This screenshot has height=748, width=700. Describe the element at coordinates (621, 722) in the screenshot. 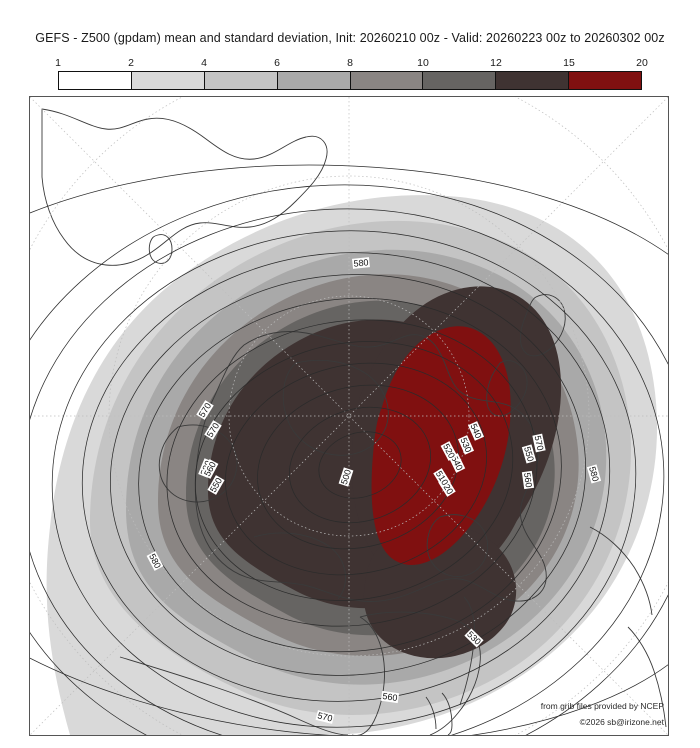

I see `credit-copyright: ©2026 sb@irizone.net` at that location.